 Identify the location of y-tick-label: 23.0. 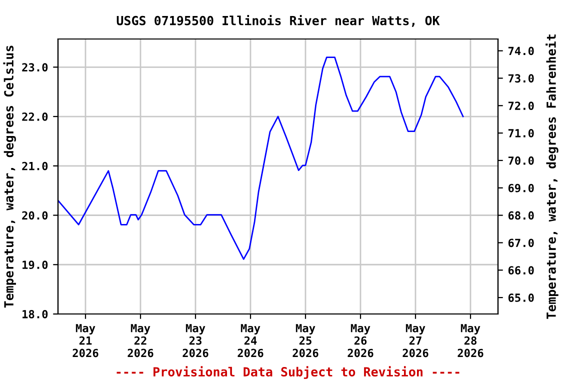
(35, 67).